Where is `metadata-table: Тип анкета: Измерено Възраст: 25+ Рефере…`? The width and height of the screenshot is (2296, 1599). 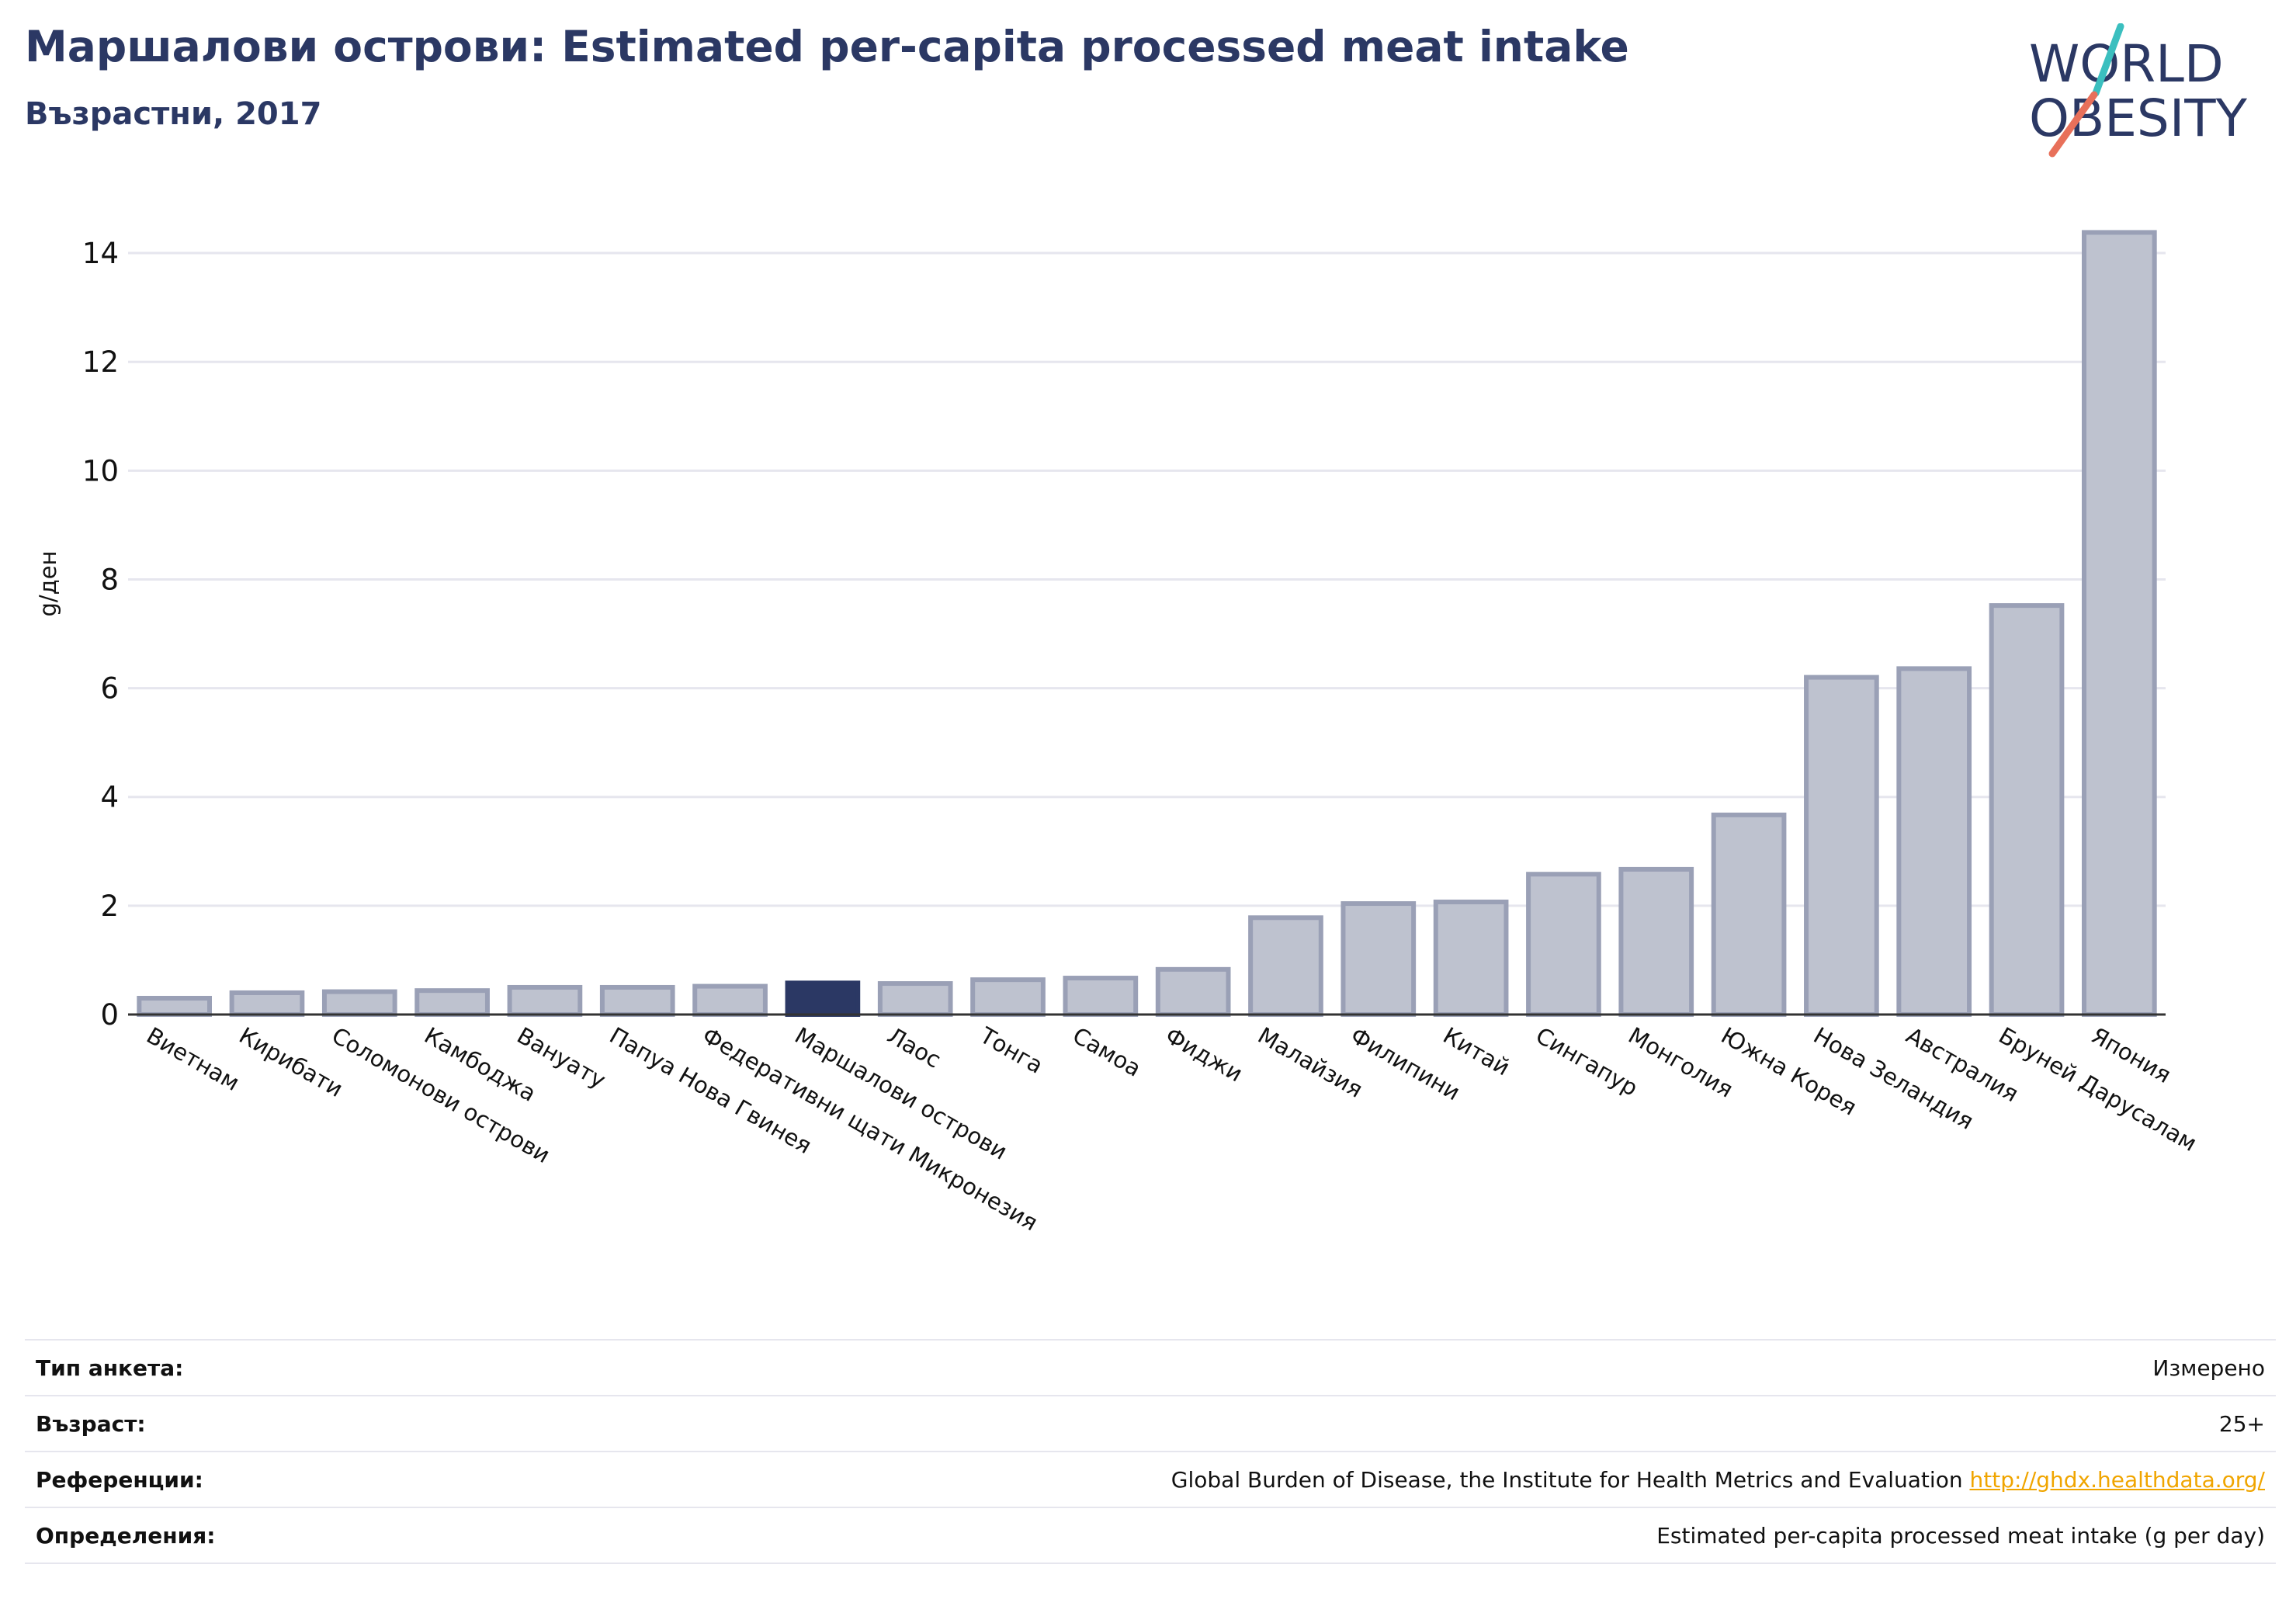
metadata-table: Тип анкета: Измерено Възраст: 25+ Рефере… is located at coordinates (1150, 1451).